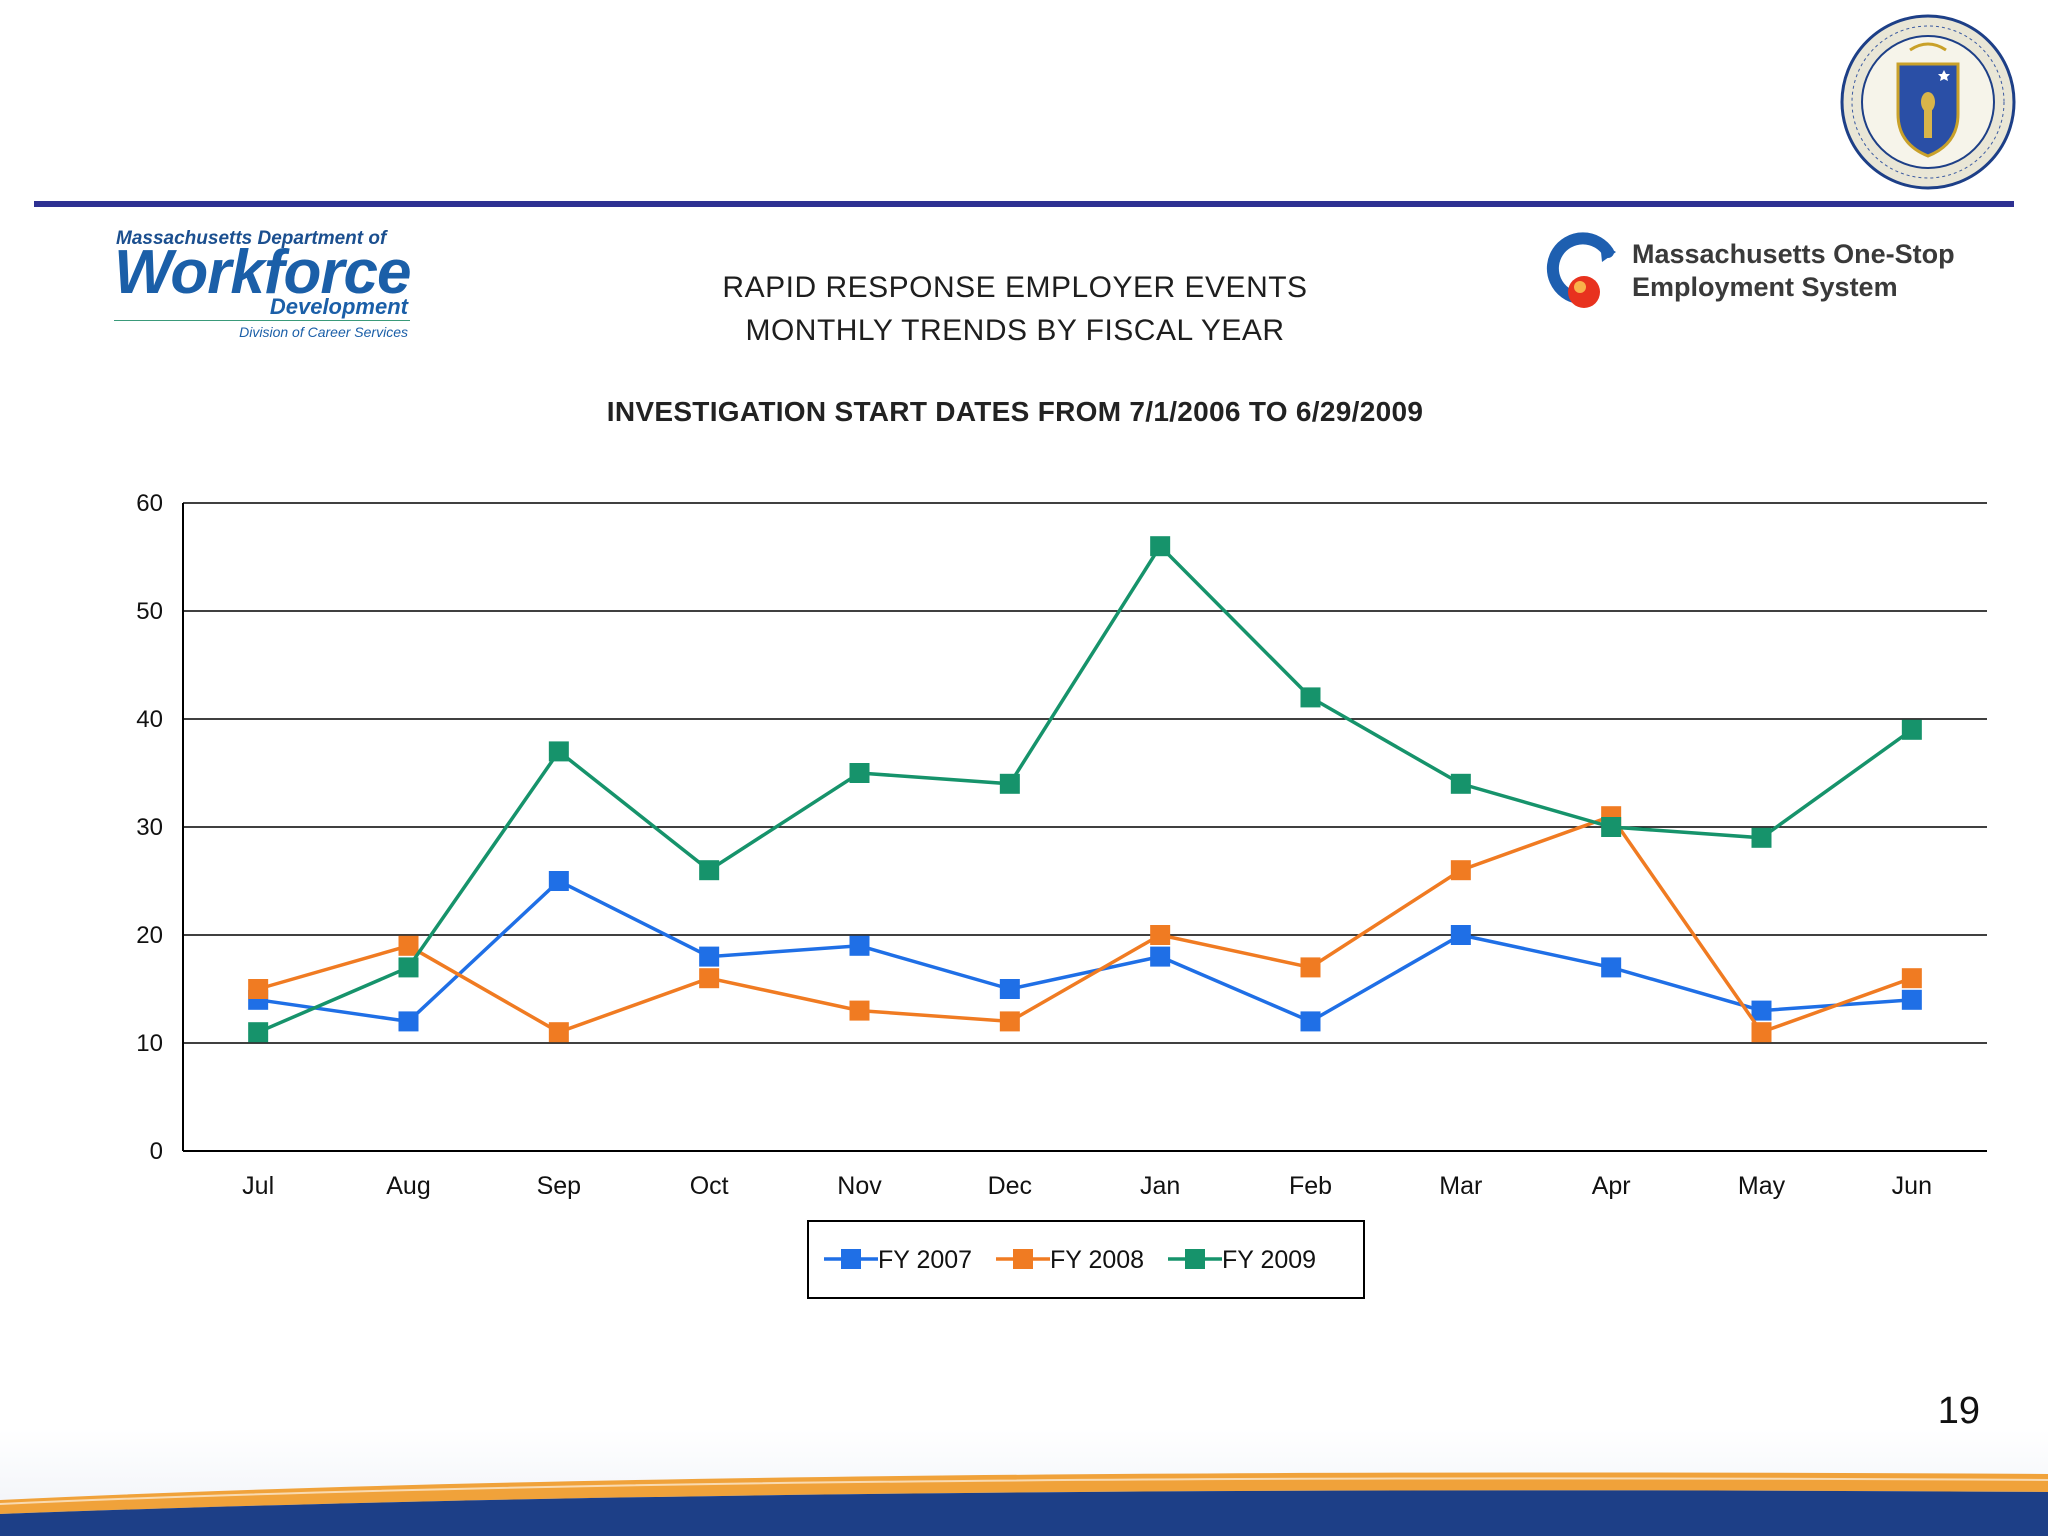 This screenshot has height=1536, width=2048. I want to click on x-tick-label: Jun, so click(1912, 1186).